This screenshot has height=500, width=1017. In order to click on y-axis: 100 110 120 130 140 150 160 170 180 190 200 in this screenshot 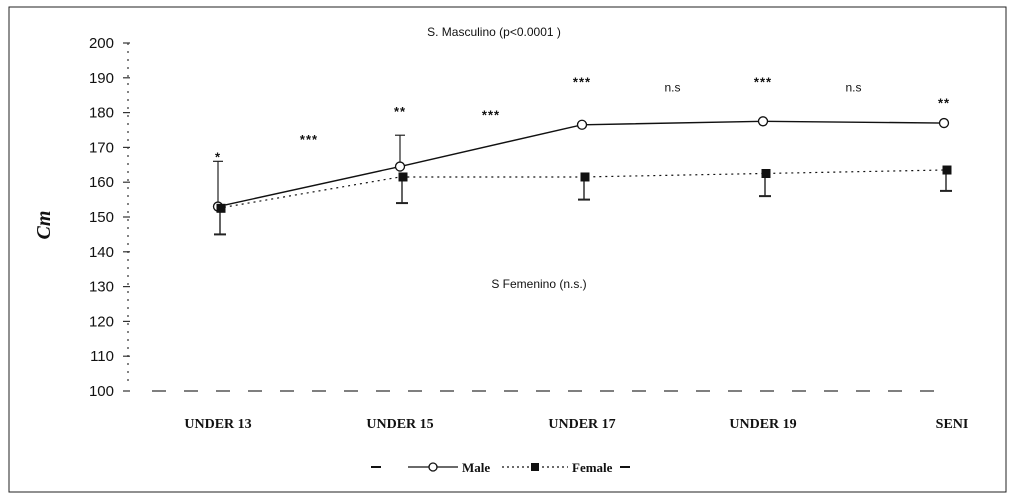, I will do `click(109, 217)`.